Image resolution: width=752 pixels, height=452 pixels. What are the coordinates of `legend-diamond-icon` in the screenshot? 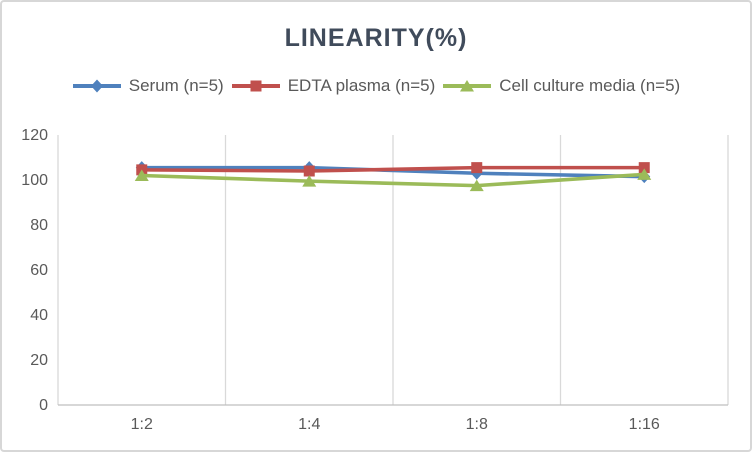 It's located at (96, 86).